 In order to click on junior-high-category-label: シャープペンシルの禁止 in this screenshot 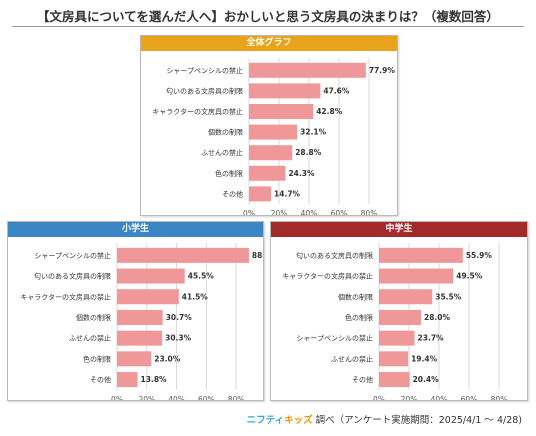, I will do `click(334, 338)`.